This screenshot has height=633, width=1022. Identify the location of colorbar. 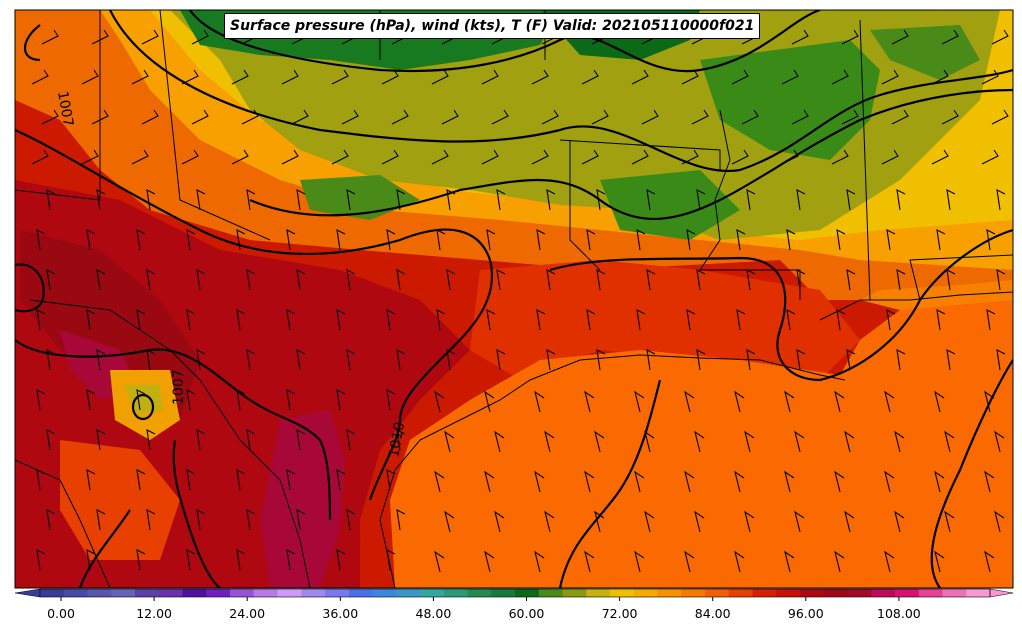
(514, 593).